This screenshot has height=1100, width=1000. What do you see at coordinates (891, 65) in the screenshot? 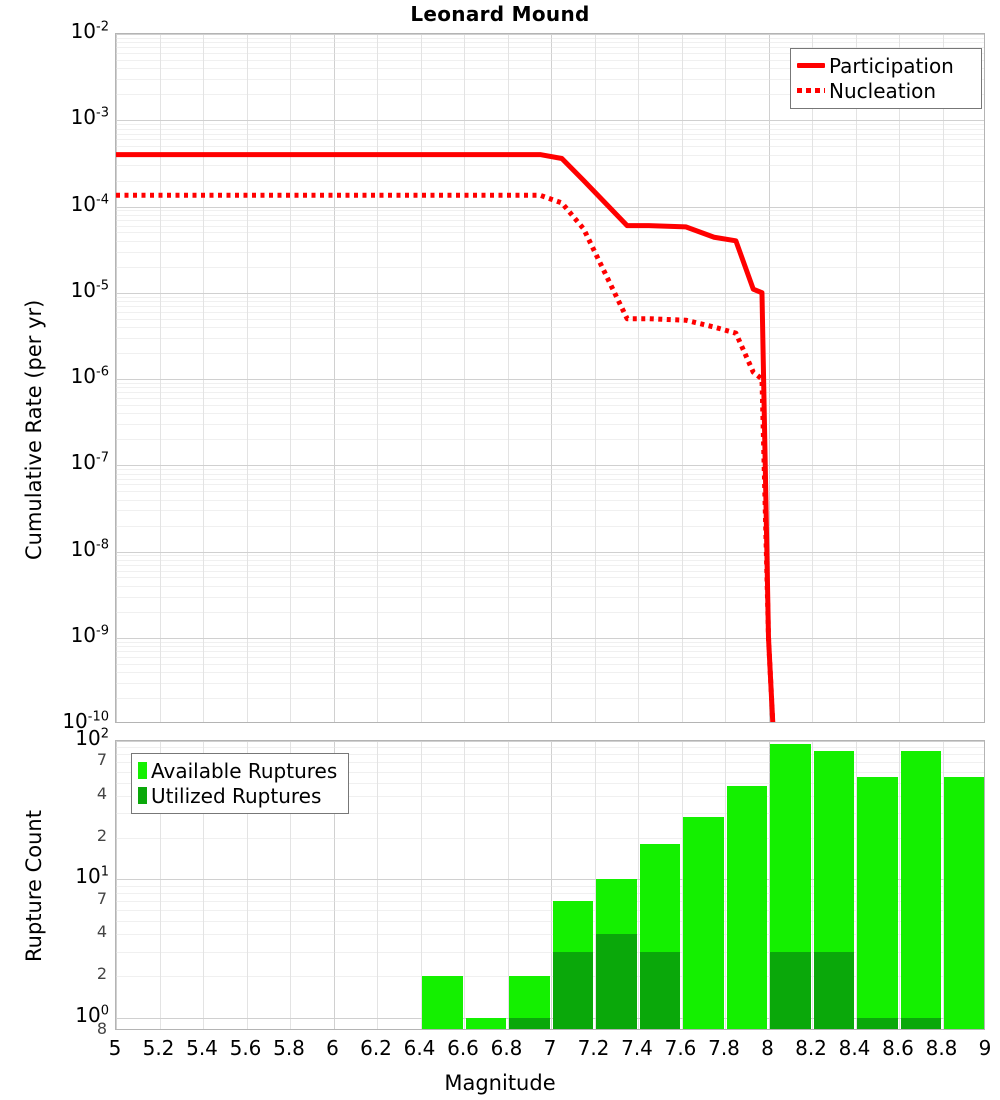
I see `legend-label-participation: Participation` at bounding box center [891, 65].